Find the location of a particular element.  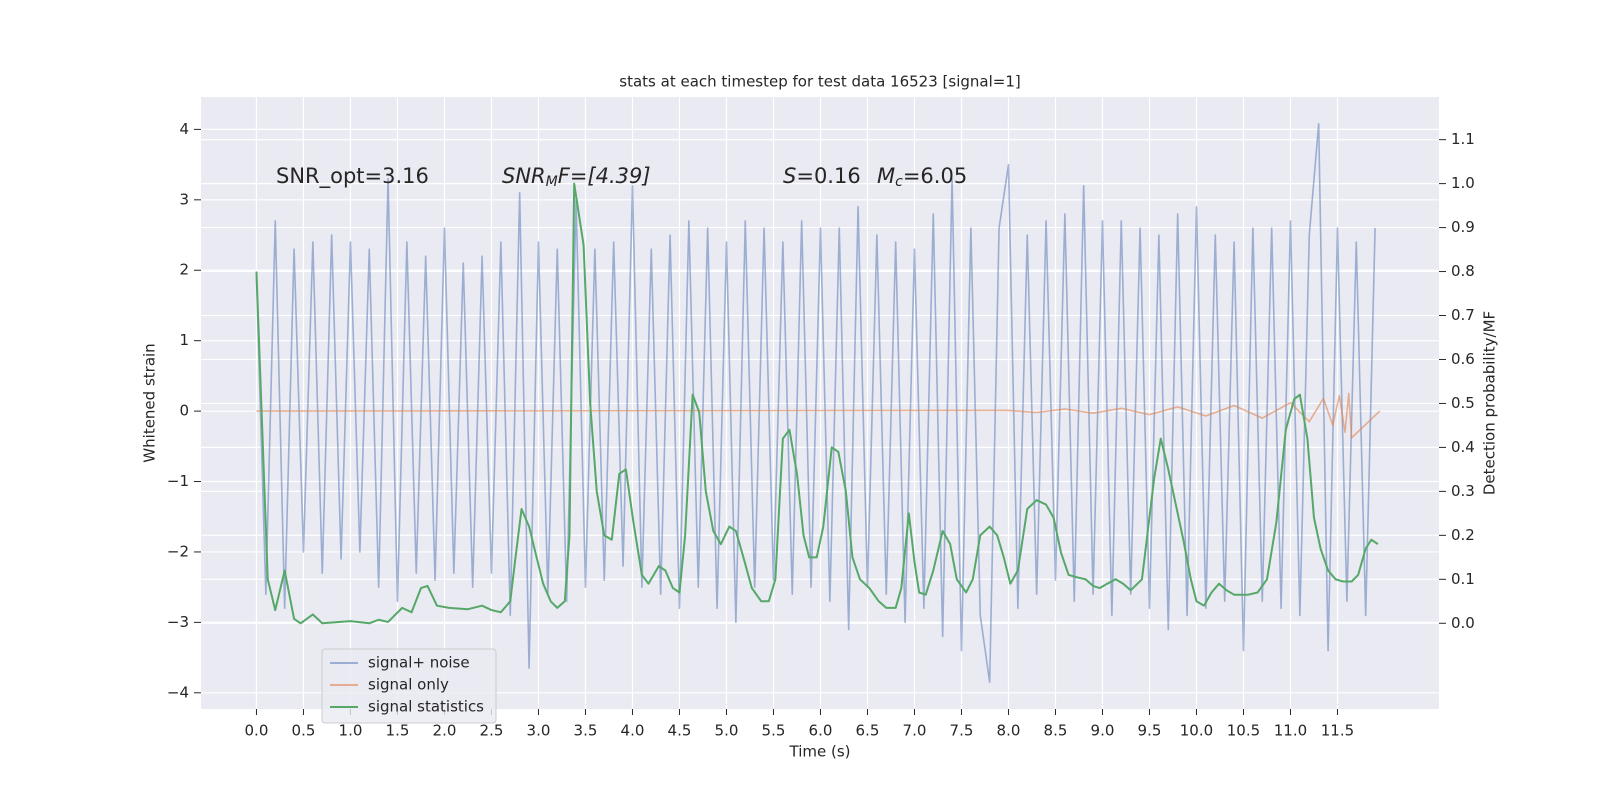

x-tick-label: 5.5 is located at coordinates (774, 731).